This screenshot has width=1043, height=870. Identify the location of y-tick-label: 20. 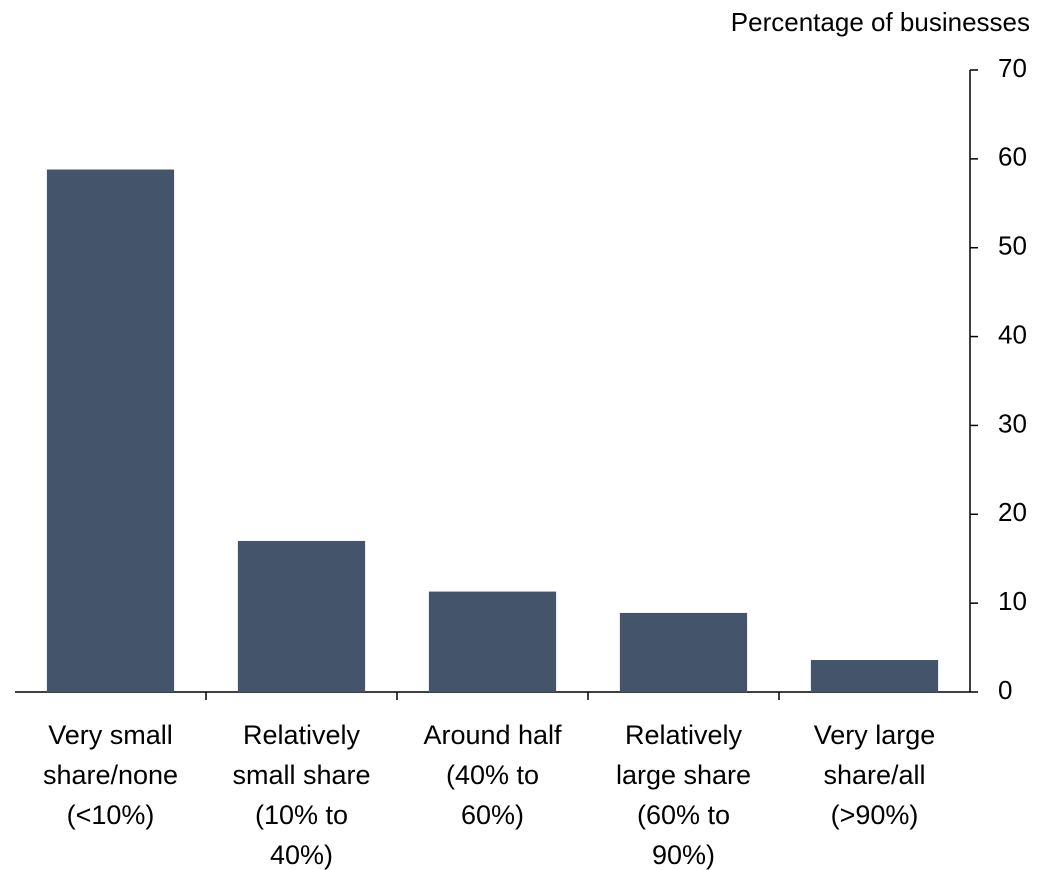
(1012, 512).